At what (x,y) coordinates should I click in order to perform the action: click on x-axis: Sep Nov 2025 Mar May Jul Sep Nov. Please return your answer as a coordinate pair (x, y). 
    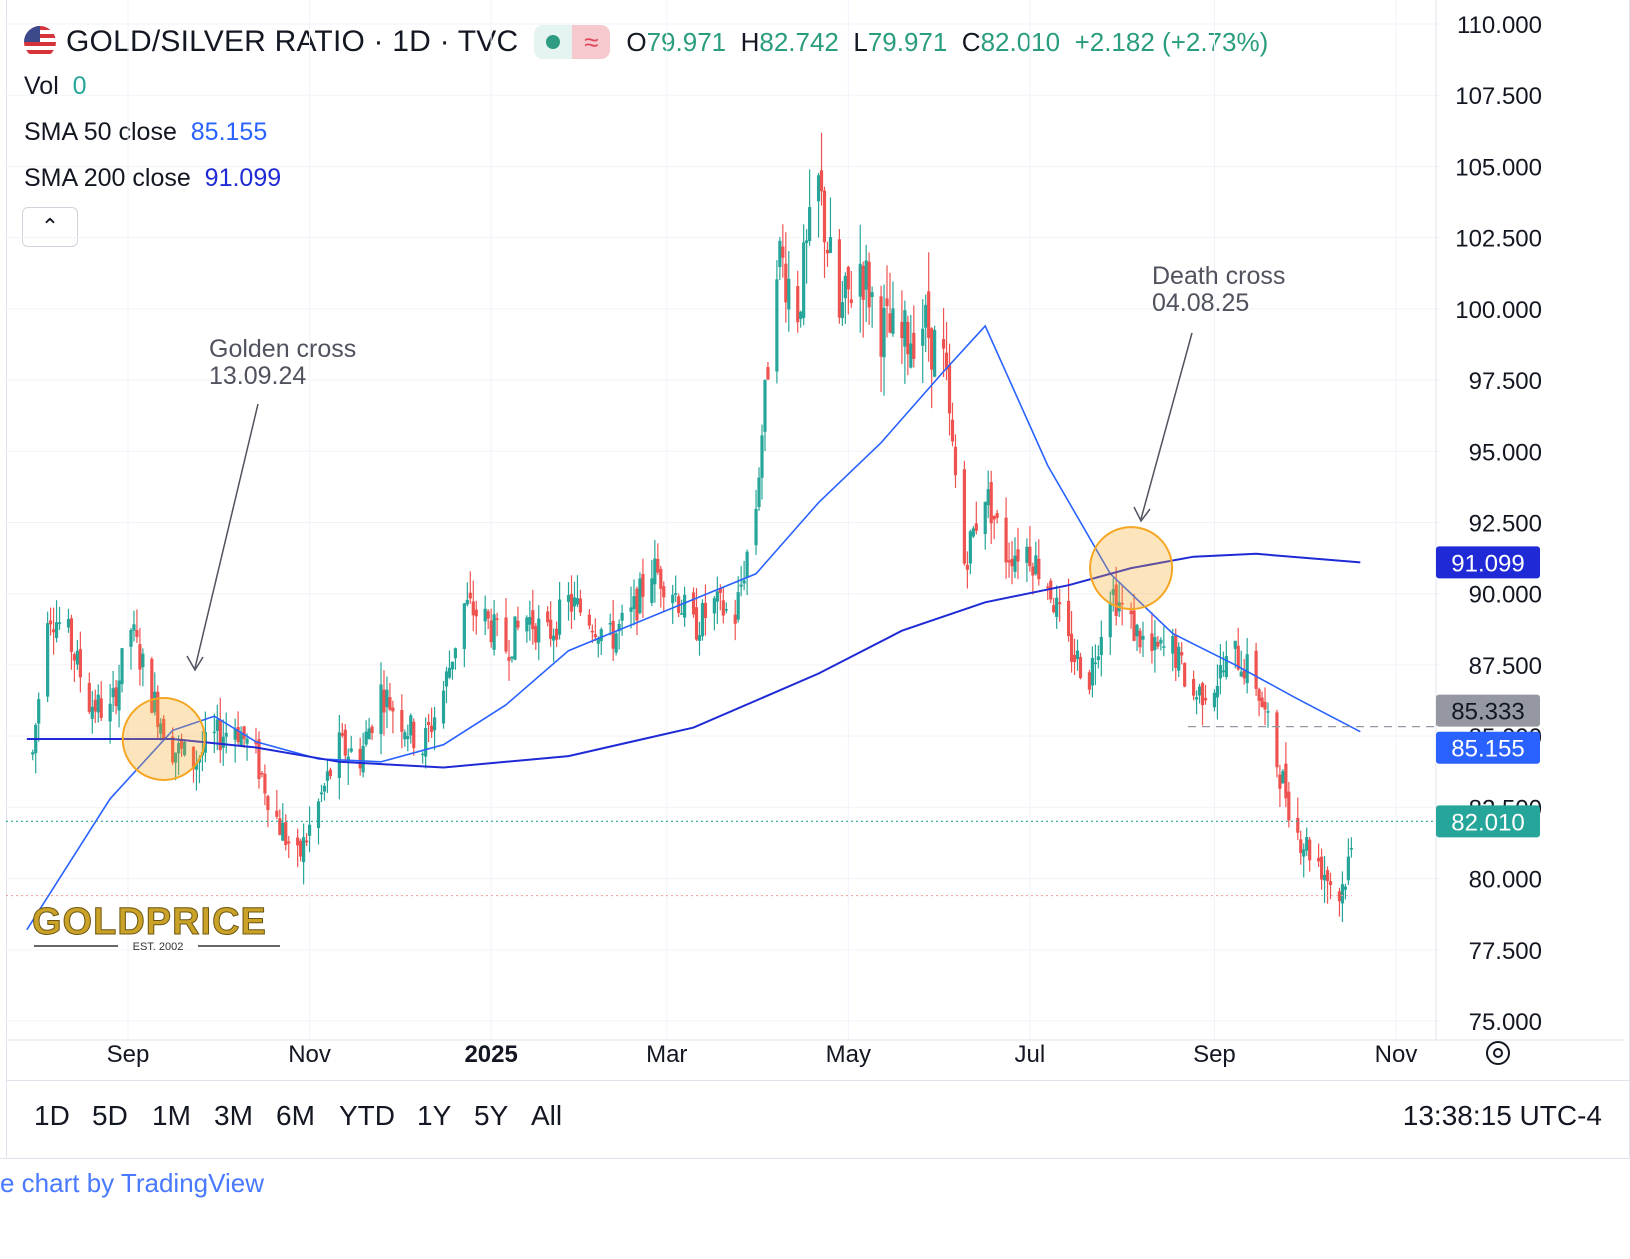
    Looking at the image, I should click on (815, 1053).